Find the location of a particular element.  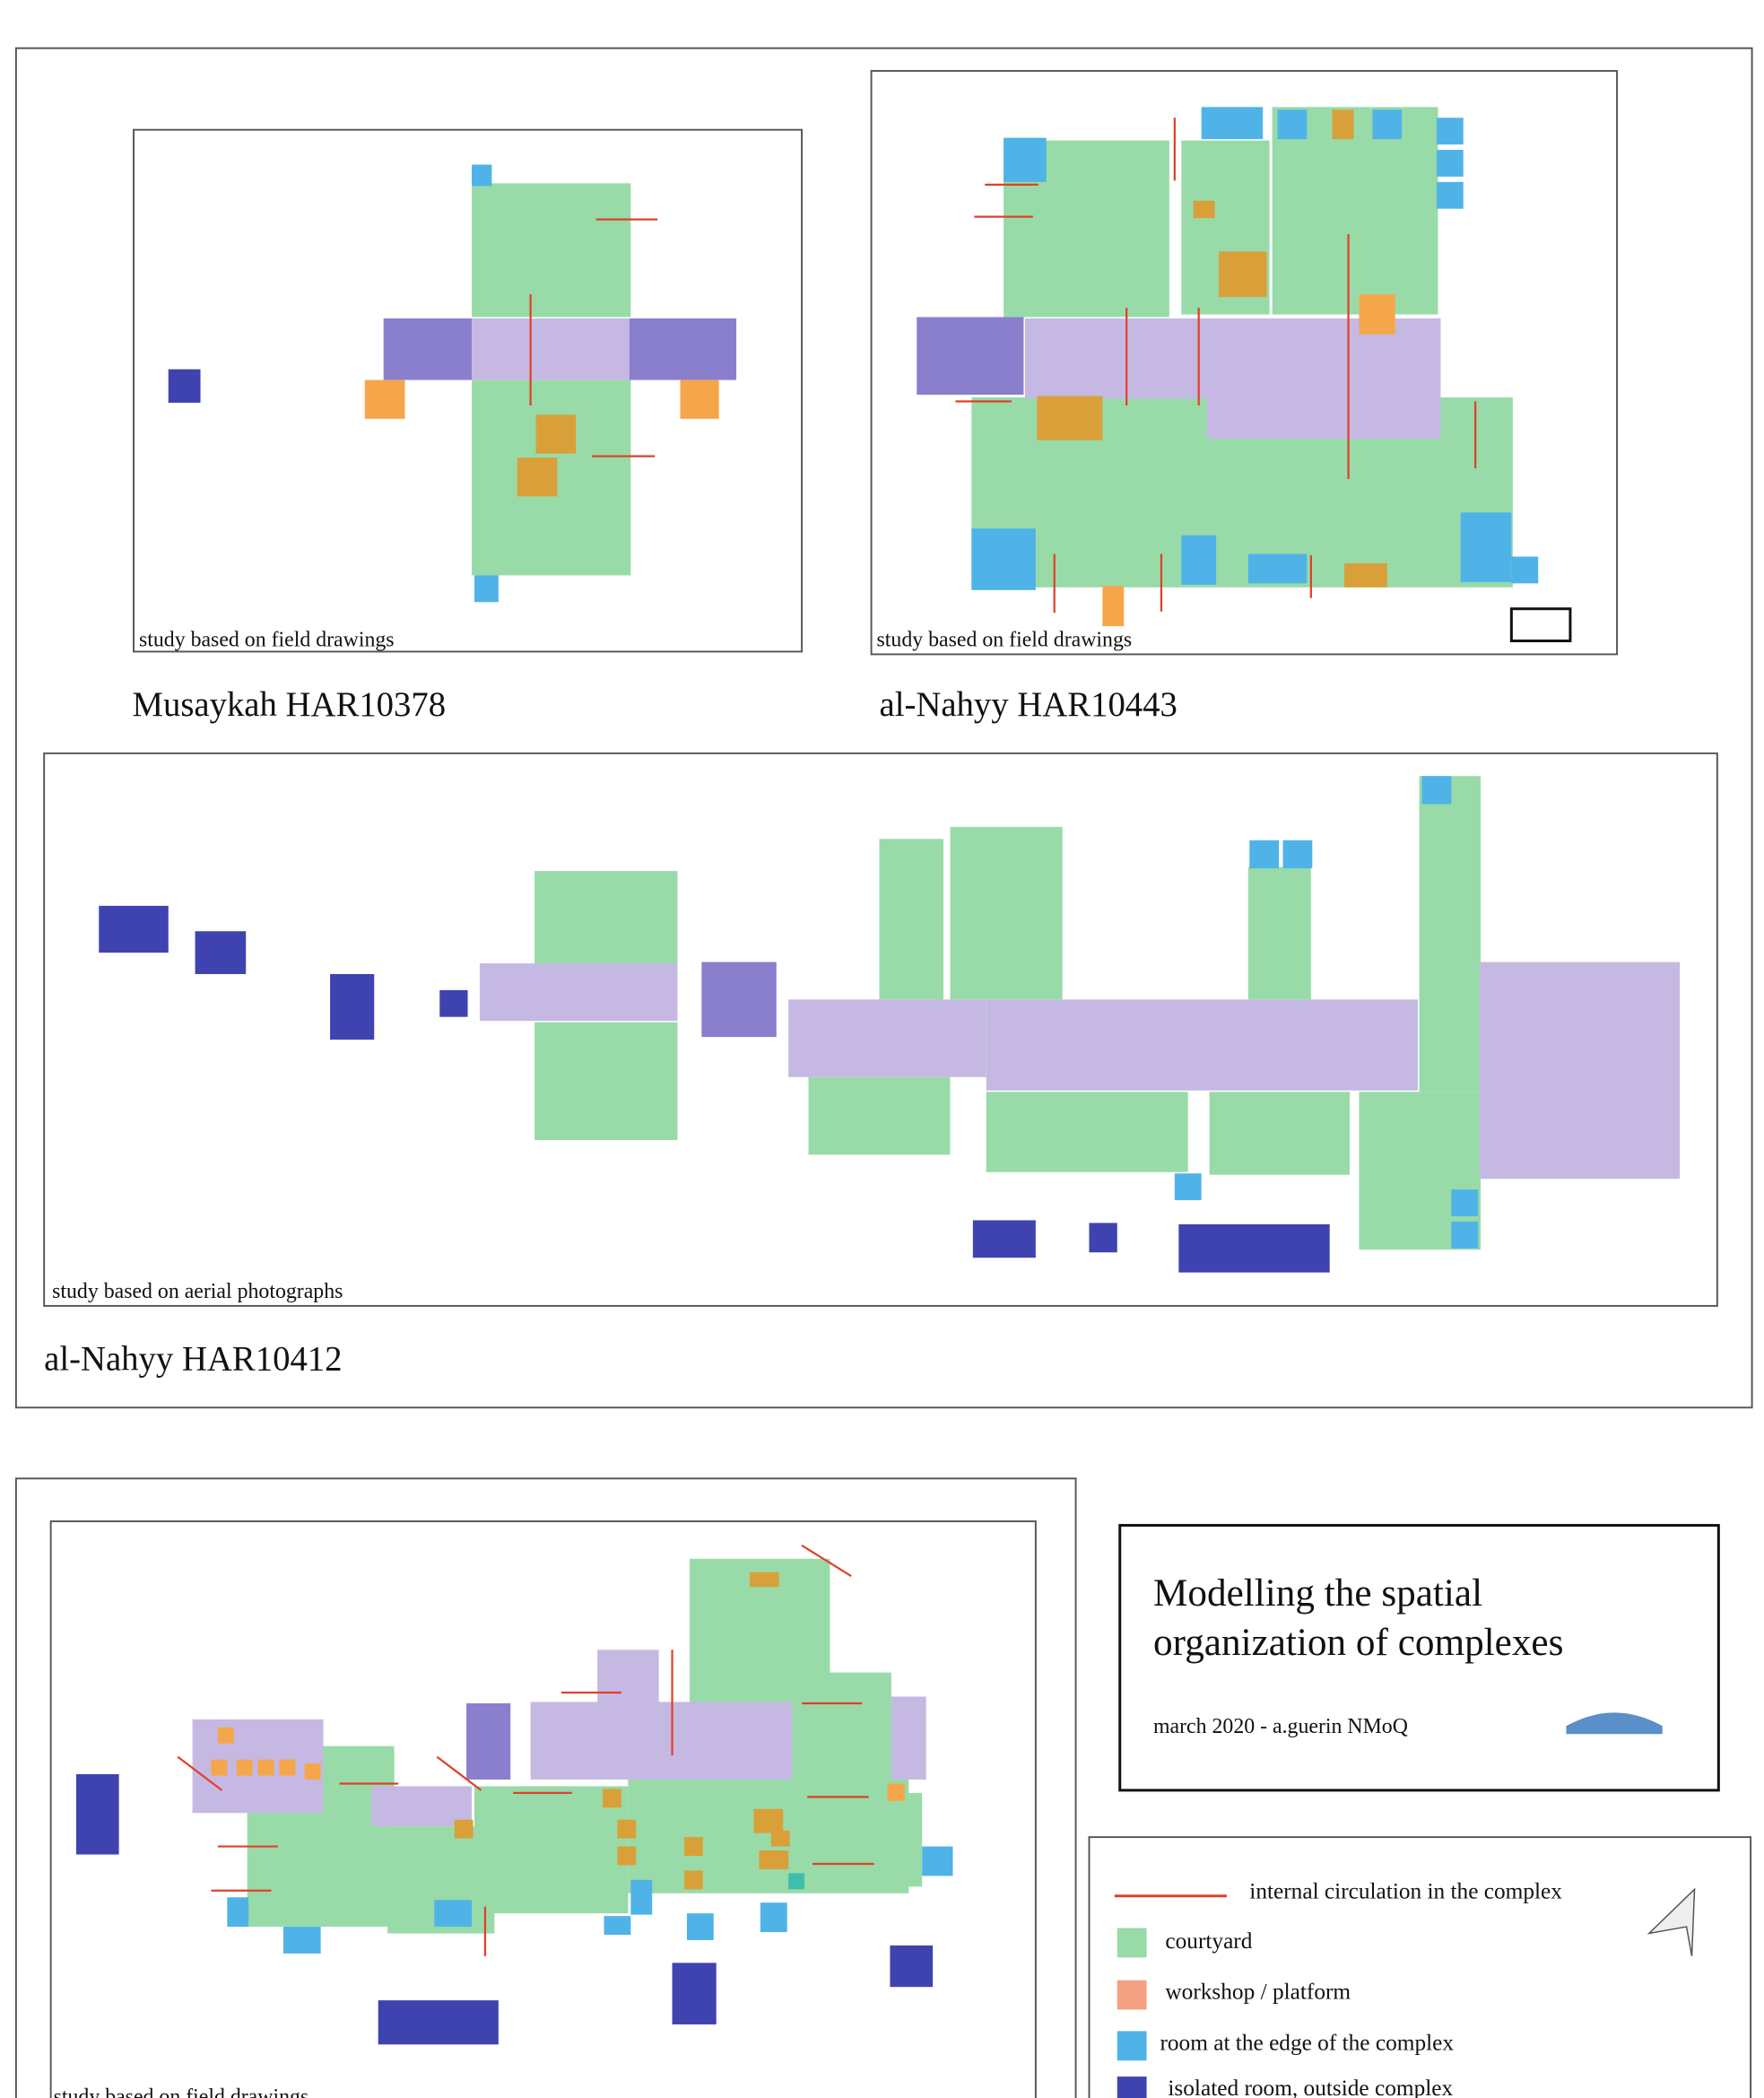

caption: study based on aerial photographs is located at coordinates (197, 1291).